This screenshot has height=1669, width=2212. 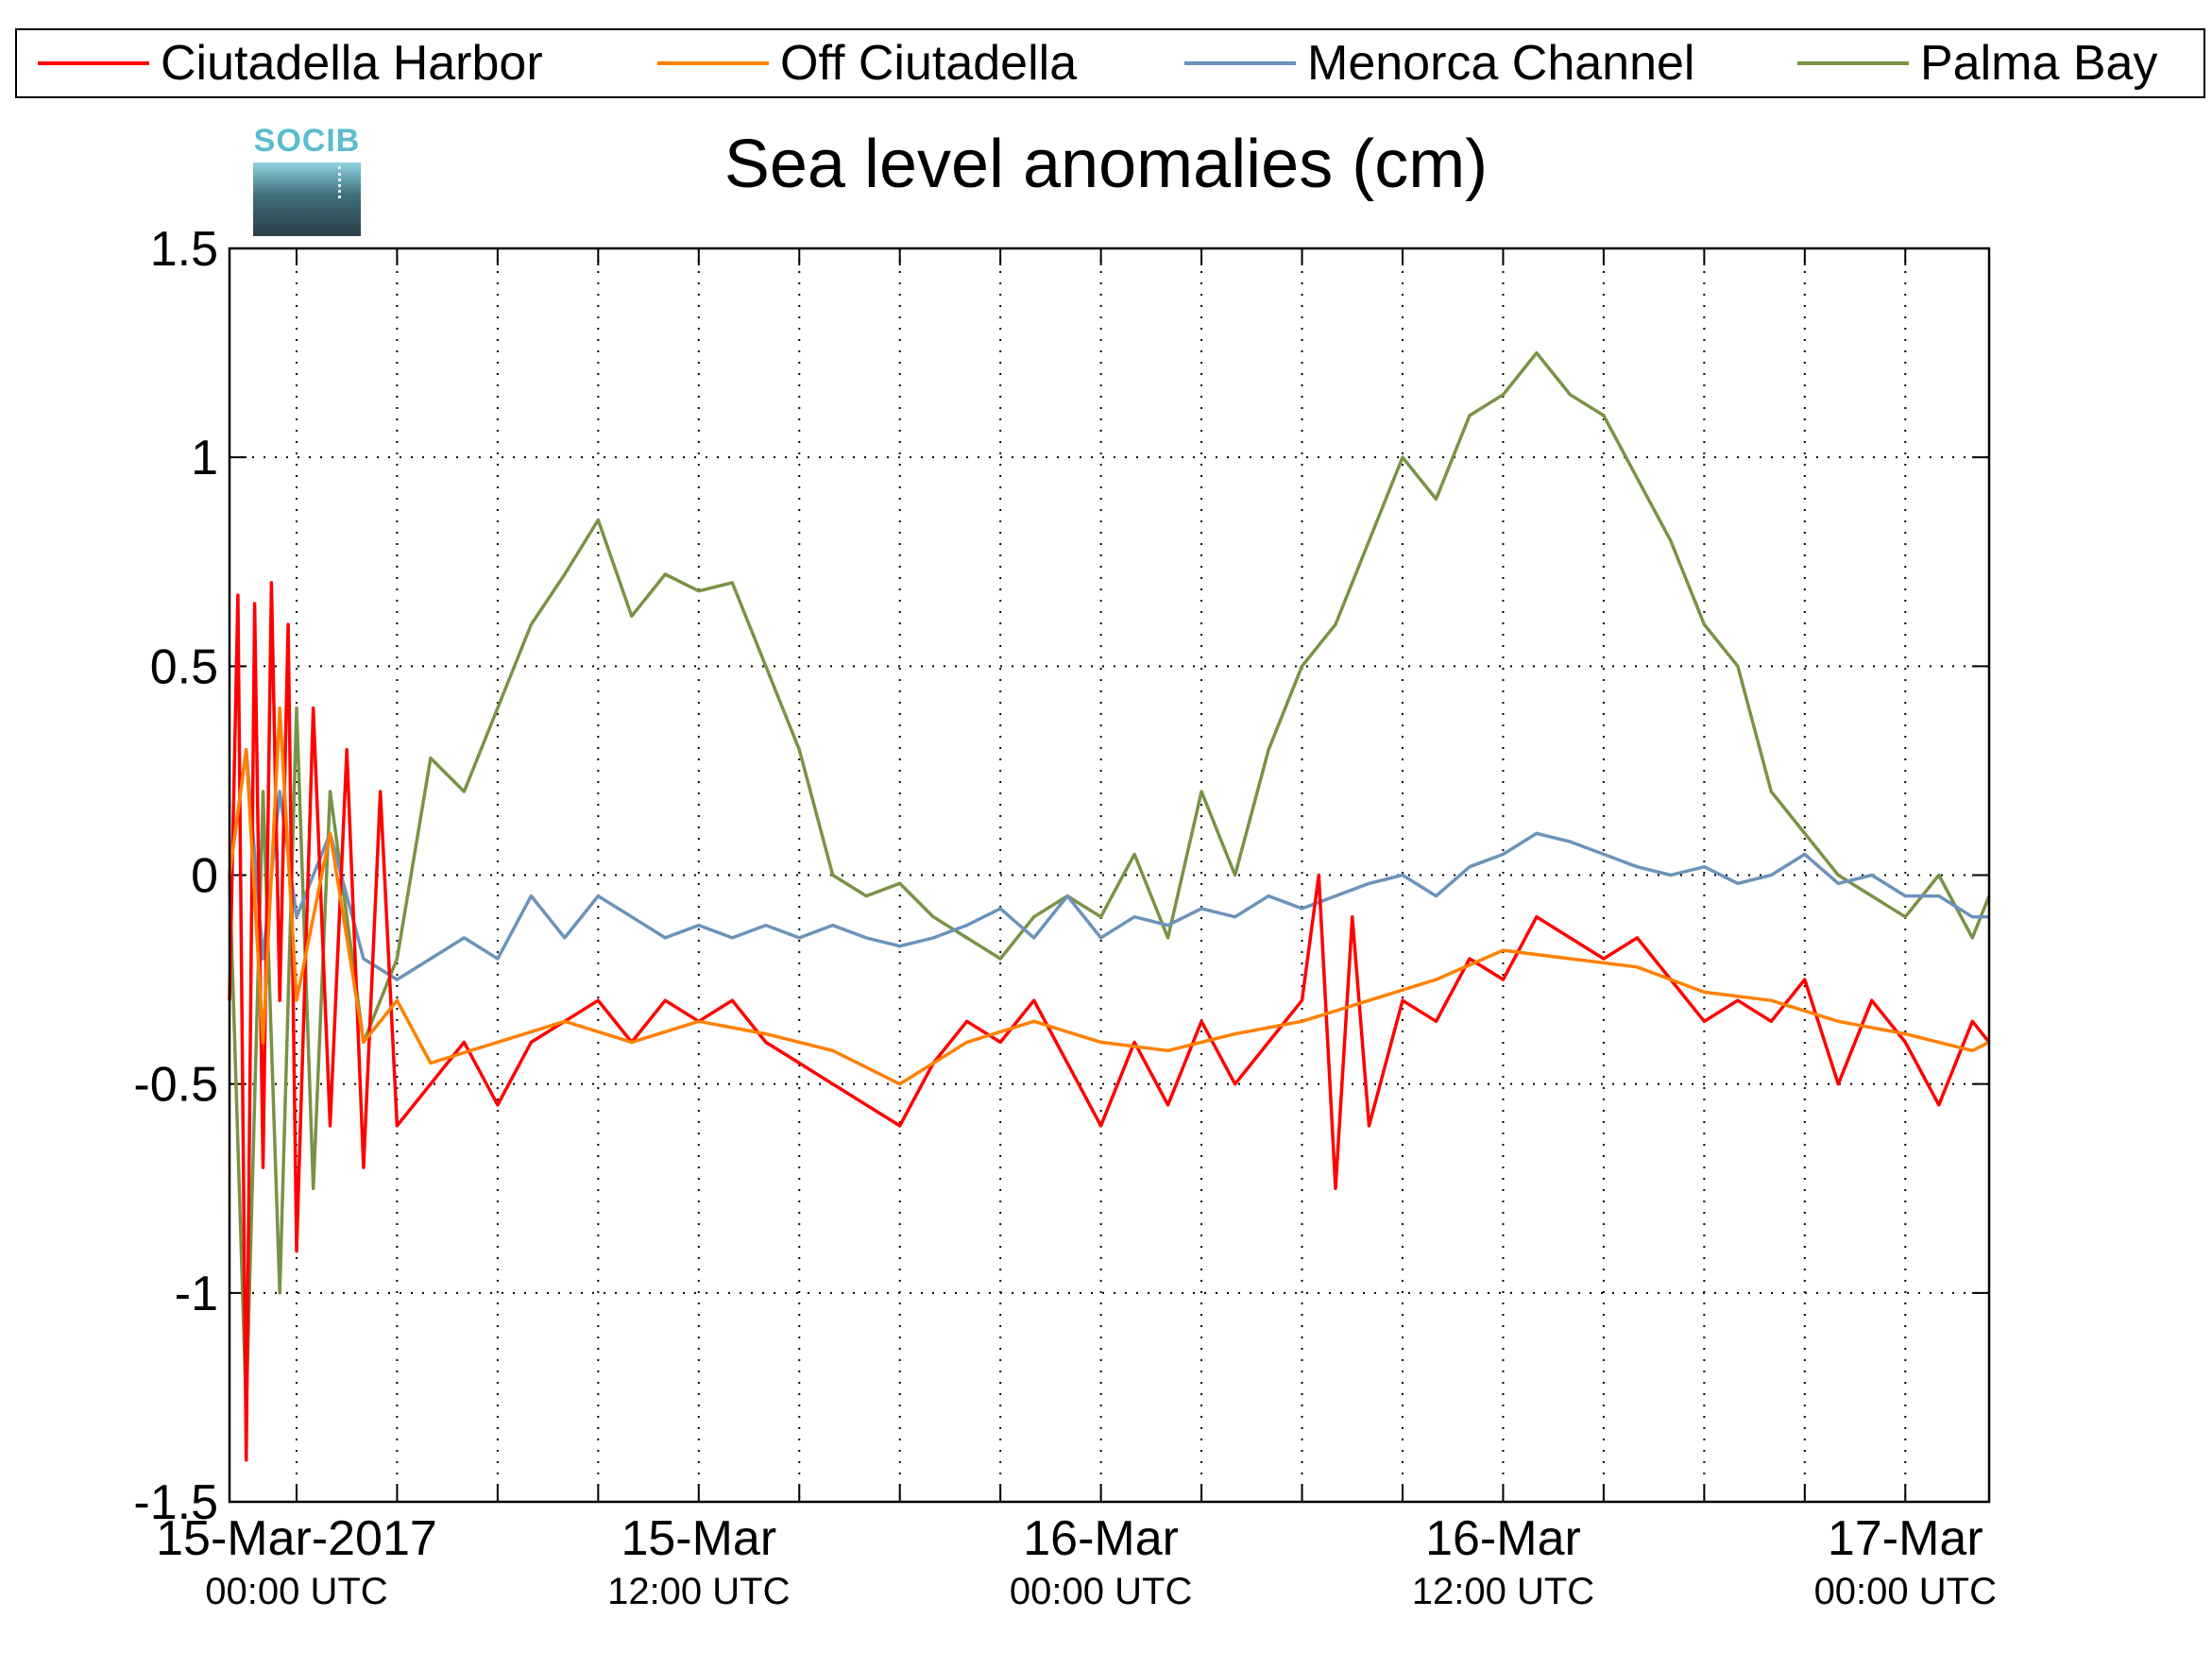 I want to click on logo-mark, so click(x=341, y=182).